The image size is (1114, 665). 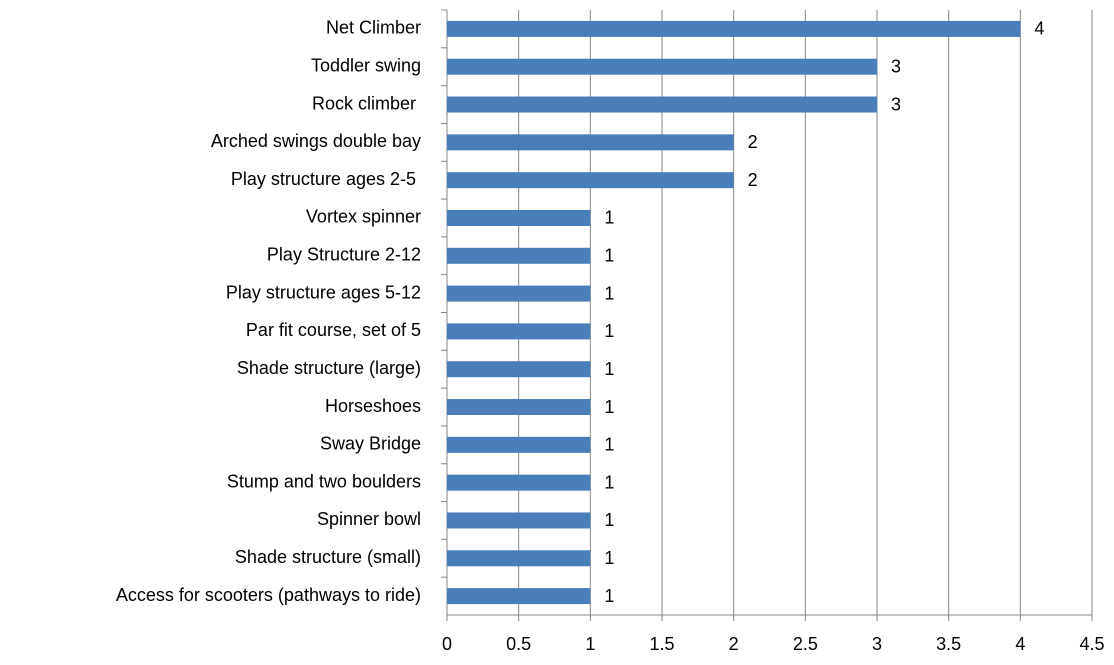 What do you see at coordinates (366, 65) in the screenshot?
I see `y-tick-label: Toddler swing` at bounding box center [366, 65].